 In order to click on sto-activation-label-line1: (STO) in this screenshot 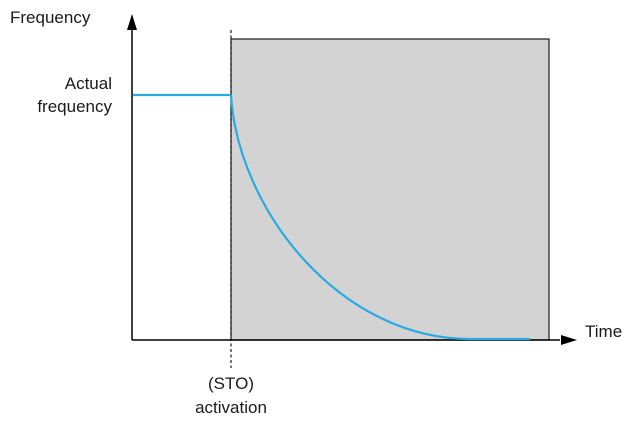, I will do `click(231, 383)`.